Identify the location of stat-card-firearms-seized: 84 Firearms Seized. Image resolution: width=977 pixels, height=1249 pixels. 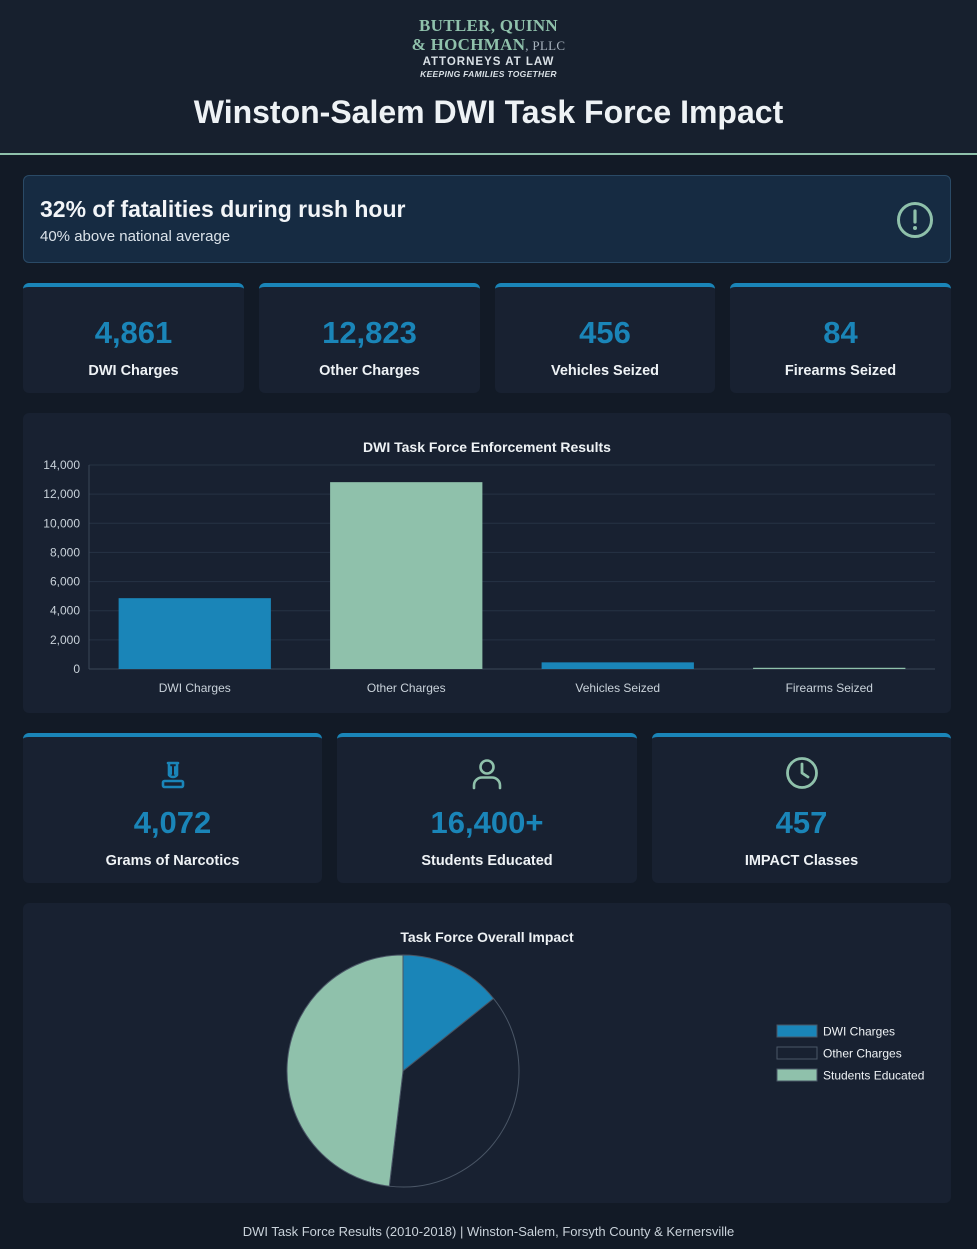
(840, 338).